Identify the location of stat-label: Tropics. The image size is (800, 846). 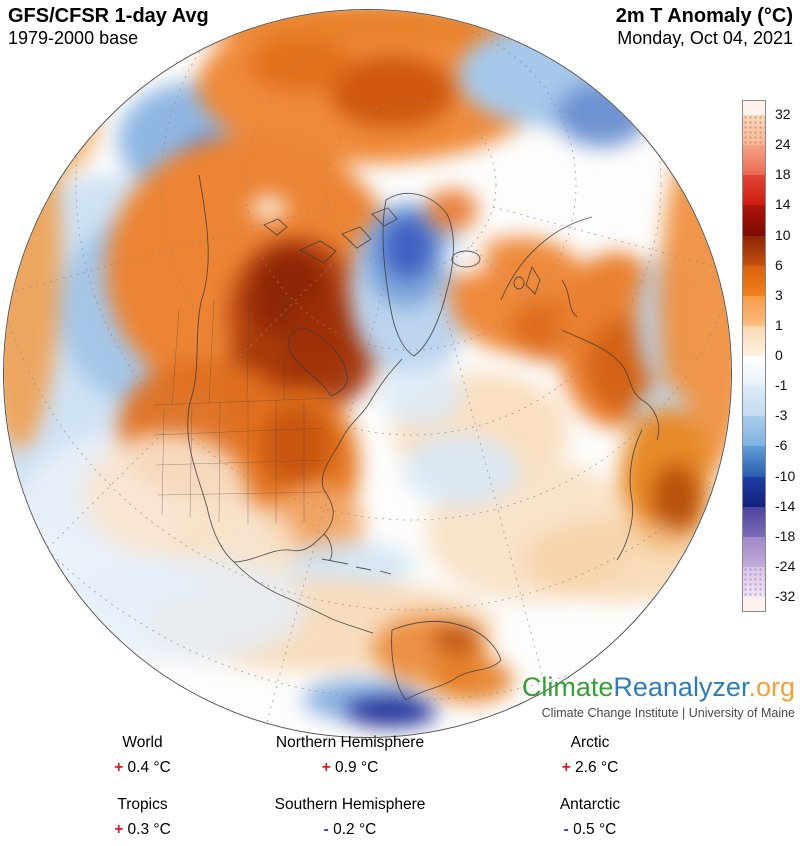
(142, 804).